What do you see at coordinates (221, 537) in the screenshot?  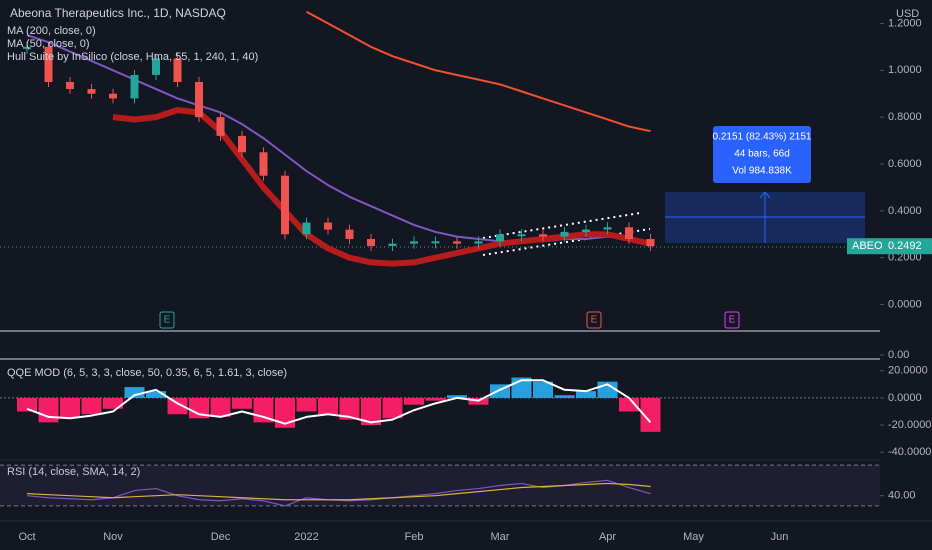 I see `x-tick-label: Dec` at bounding box center [221, 537].